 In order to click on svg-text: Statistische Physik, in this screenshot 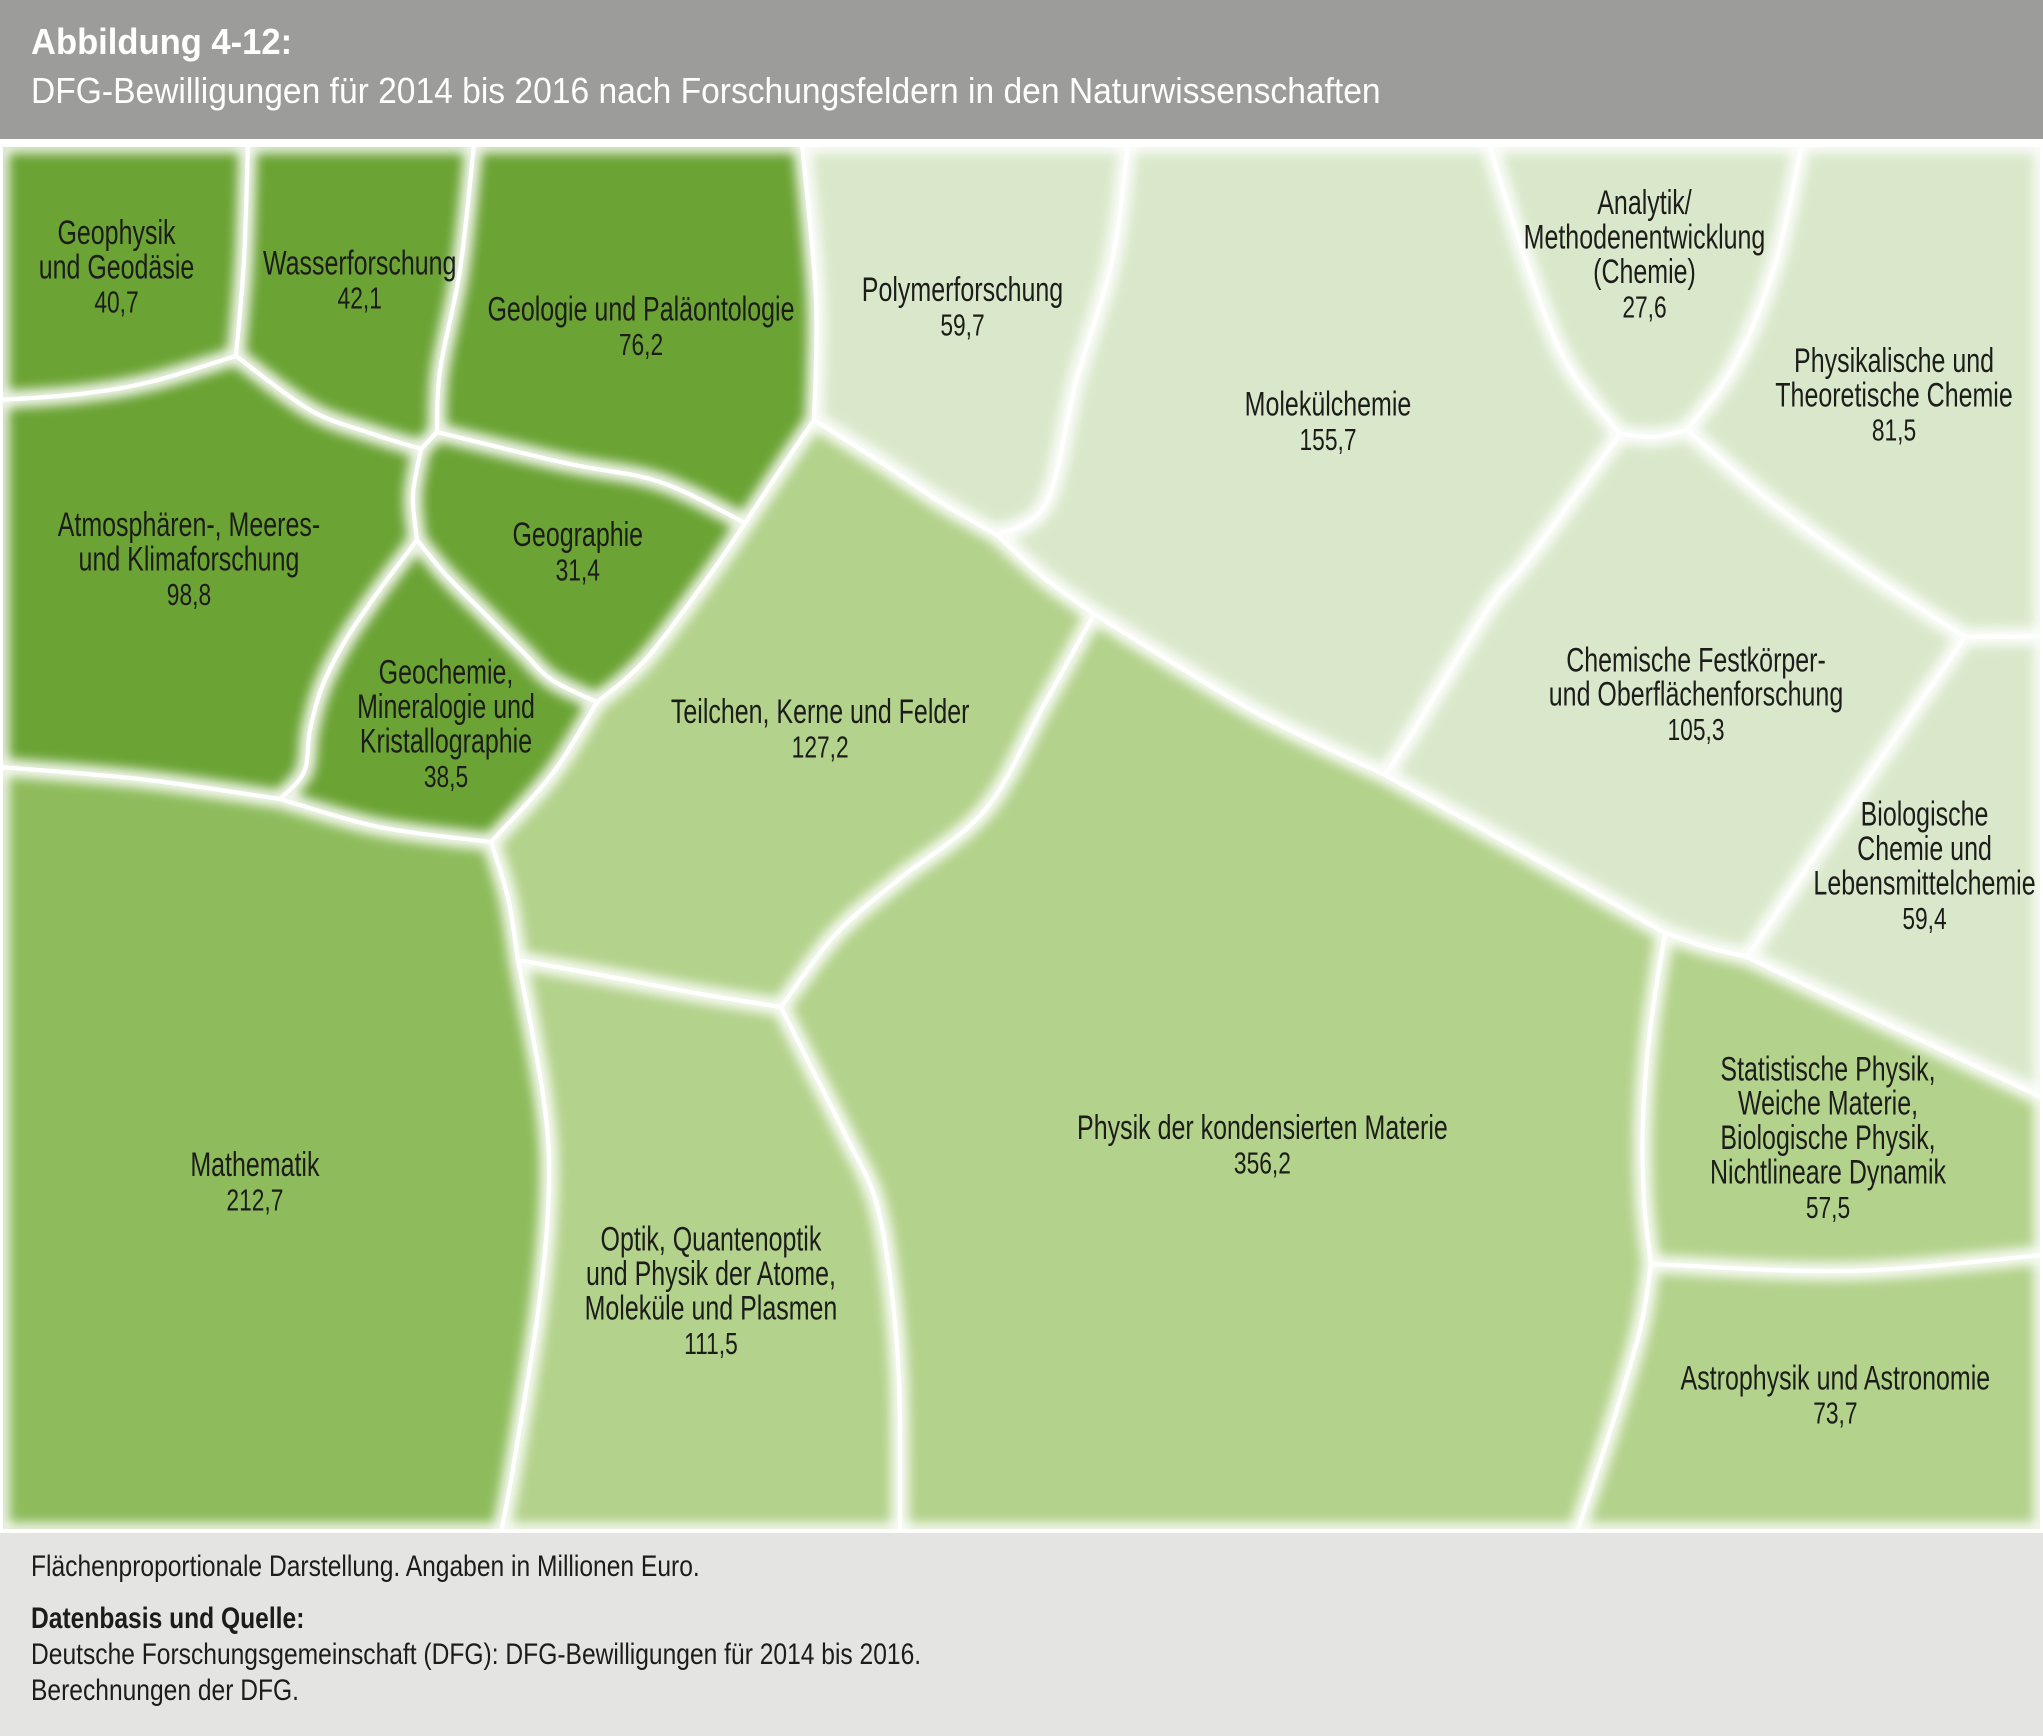, I will do `click(1827, 1070)`.